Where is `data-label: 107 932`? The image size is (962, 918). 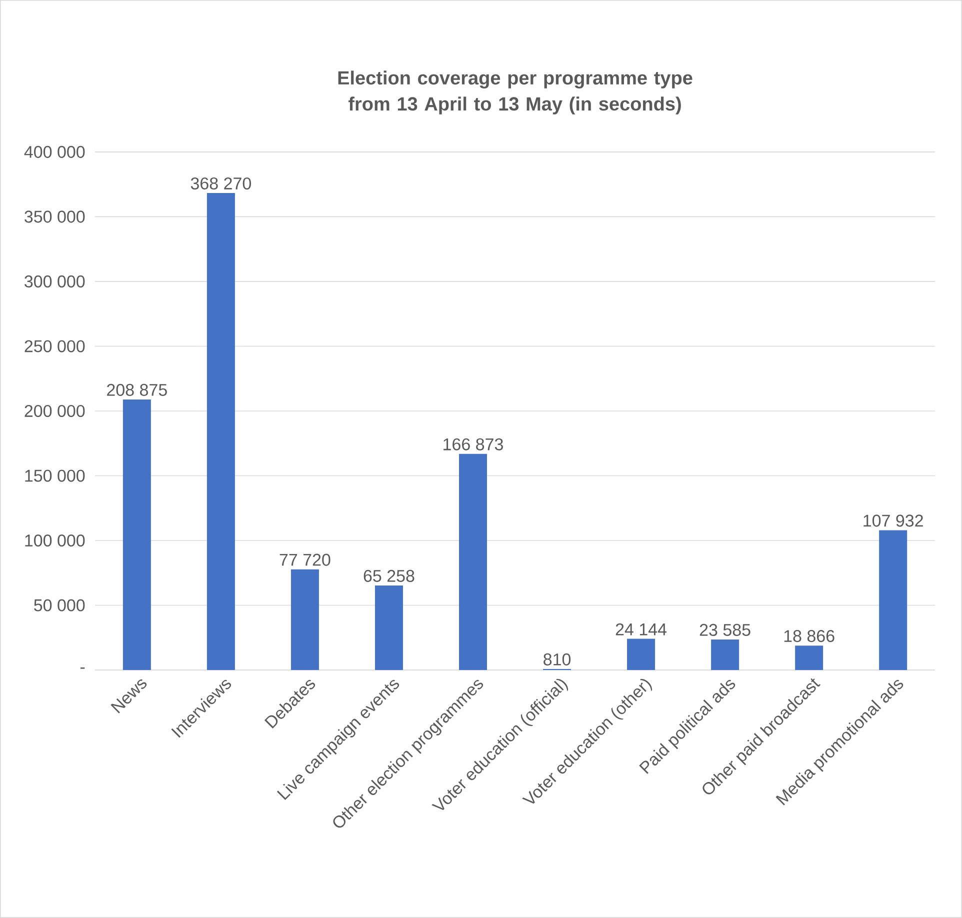
data-label: 107 932 is located at coordinates (893, 520).